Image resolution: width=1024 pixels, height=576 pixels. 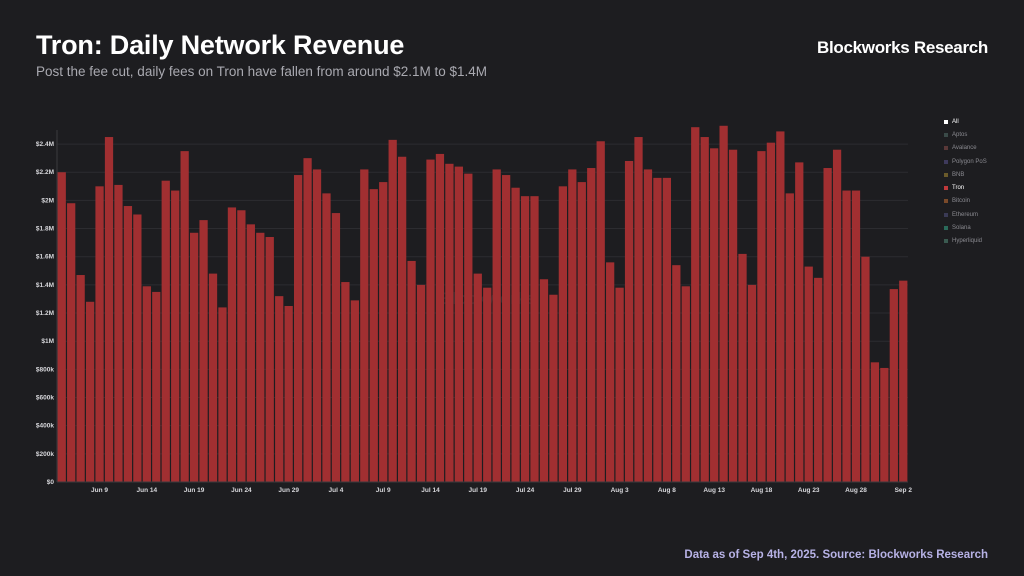 What do you see at coordinates (979, 121) in the screenshot?
I see `legend-item-all: All` at bounding box center [979, 121].